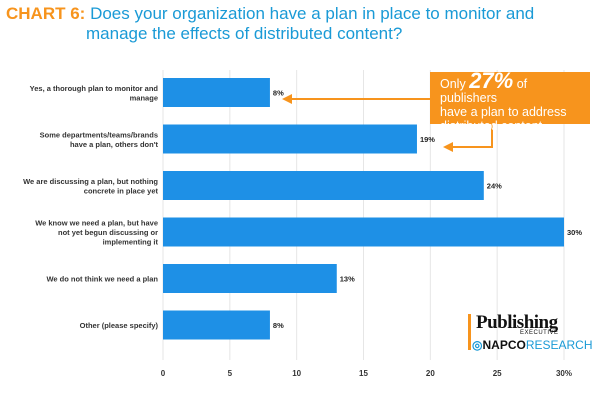 Image resolution: width=600 pixels, height=400 pixels. I want to click on callout-post: of publishers, so click(484, 91).